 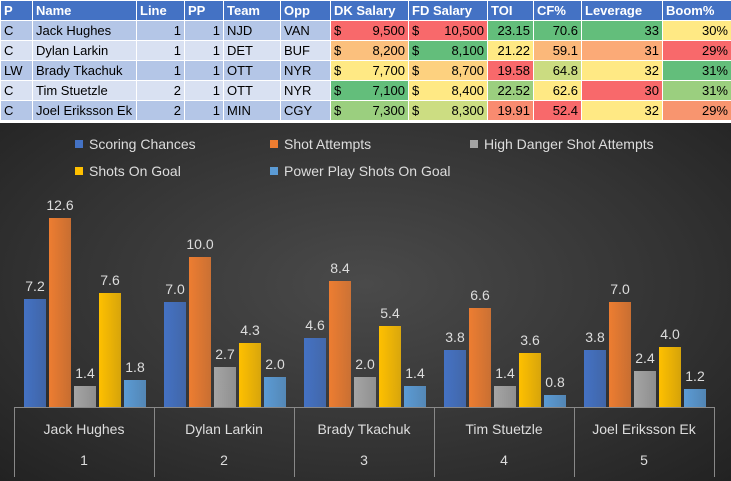 What do you see at coordinates (622, 30) in the screenshot?
I see `cell-lev: 33` at bounding box center [622, 30].